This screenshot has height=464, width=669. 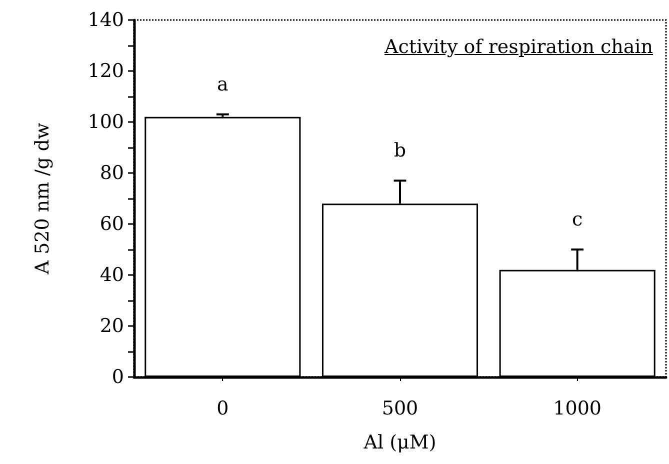 What do you see at coordinates (577, 409) in the screenshot?
I see `x-tick-label: 1000` at bounding box center [577, 409].